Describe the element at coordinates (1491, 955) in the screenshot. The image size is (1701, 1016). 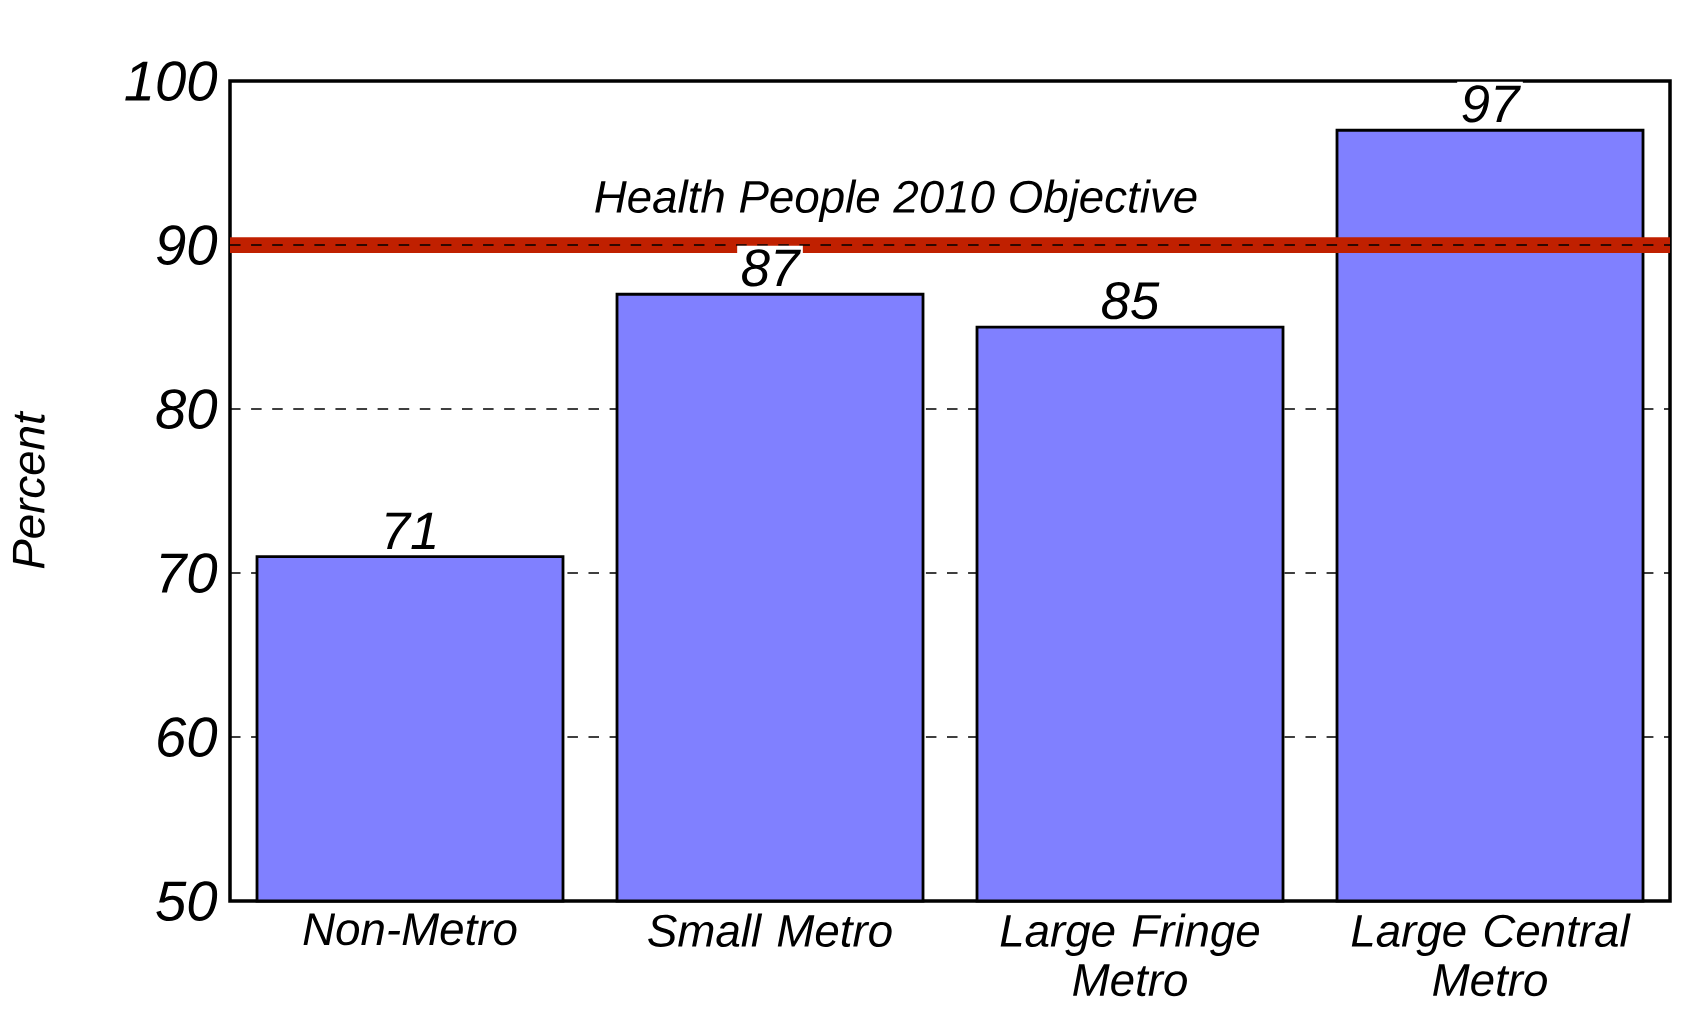
I see `x-tick-label: Large Central Metro` at that location.